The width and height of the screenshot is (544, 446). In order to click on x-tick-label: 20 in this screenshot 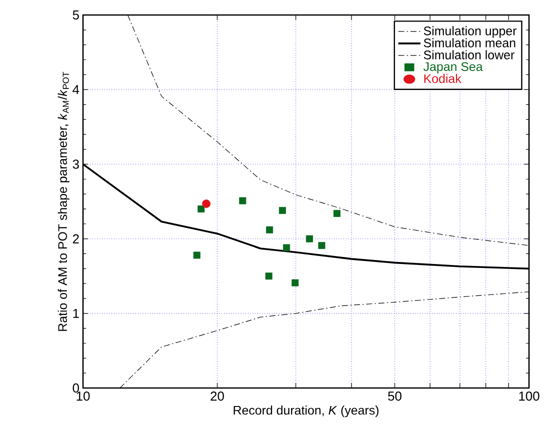, I will do `click(217, 396)`.